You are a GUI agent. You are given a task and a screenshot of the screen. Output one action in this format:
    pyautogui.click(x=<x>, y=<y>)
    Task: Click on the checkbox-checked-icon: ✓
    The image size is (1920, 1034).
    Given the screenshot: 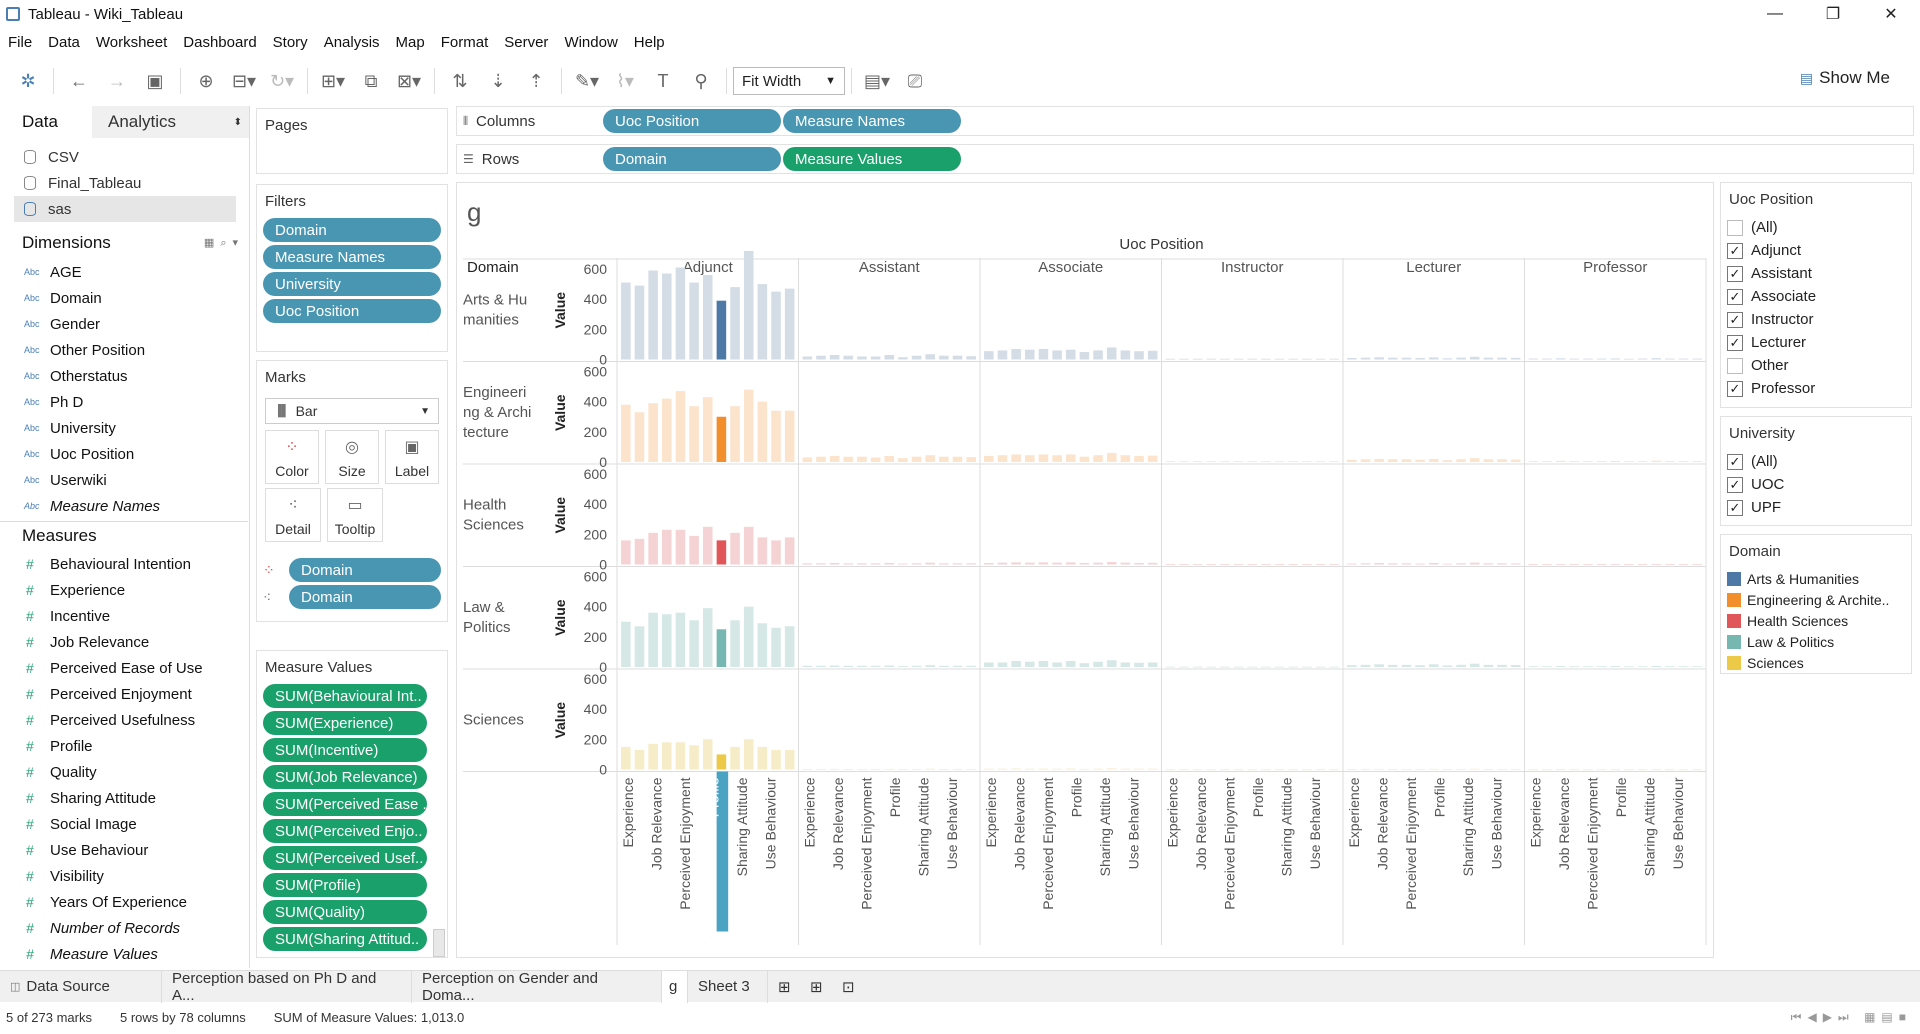 What is the action you would take?
    pyautogui.click(x=1735, y=273)
    